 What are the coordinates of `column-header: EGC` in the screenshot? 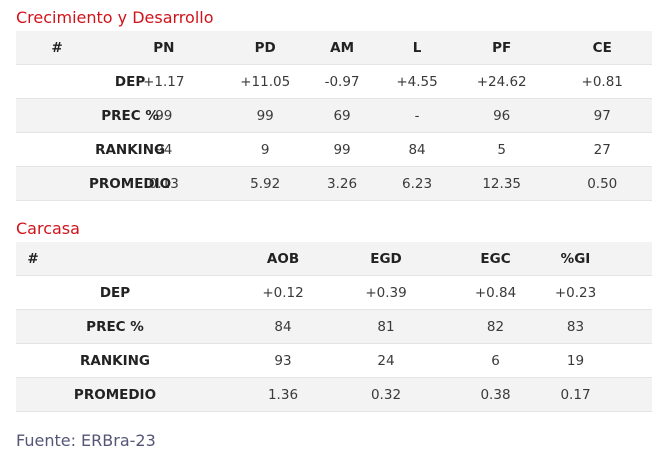 It's located at (540, 259).